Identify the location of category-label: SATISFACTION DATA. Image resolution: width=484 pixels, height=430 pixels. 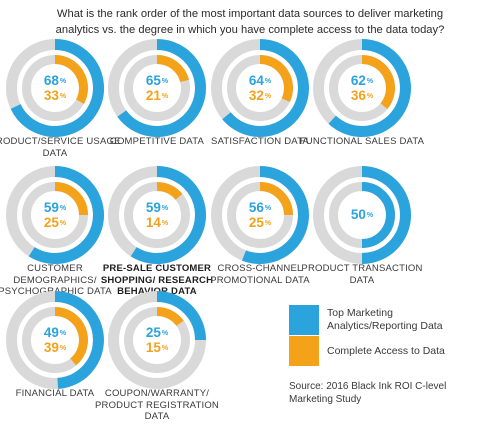
(260, 141).